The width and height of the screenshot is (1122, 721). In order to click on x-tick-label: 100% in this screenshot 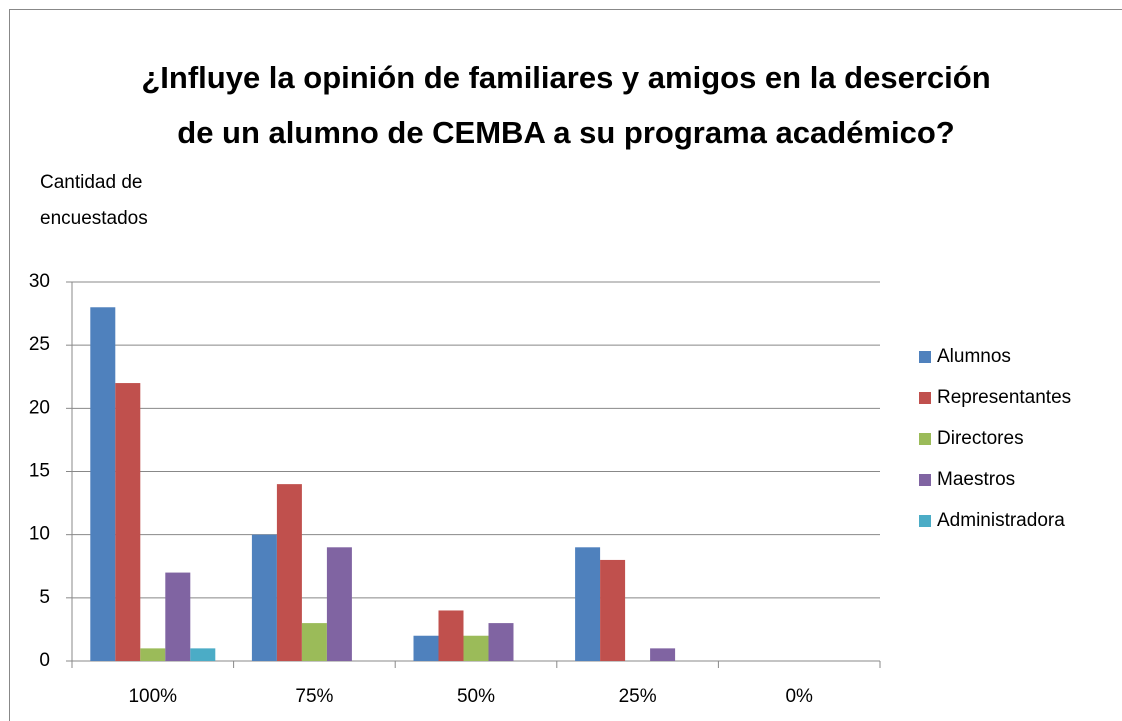, I will do `click(152, 696)`.